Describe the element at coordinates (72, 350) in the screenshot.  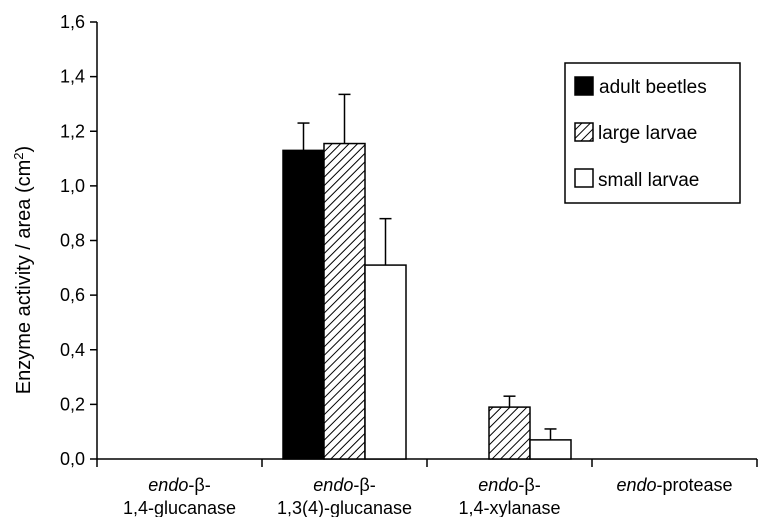
I see `y-tick-label: 0,4` at that location.